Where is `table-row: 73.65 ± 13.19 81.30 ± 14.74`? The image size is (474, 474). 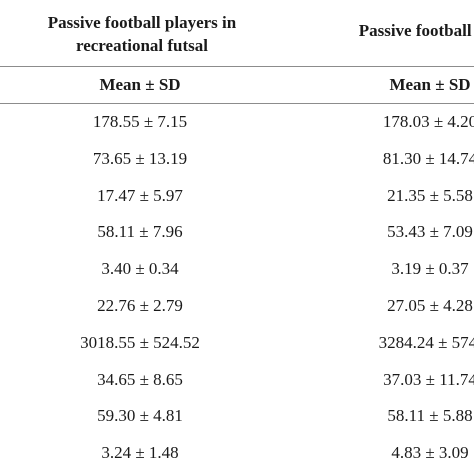 table-row: 73.65 ± 13.19 81.30 ± 14.74 is located at coordinates (237, 159).